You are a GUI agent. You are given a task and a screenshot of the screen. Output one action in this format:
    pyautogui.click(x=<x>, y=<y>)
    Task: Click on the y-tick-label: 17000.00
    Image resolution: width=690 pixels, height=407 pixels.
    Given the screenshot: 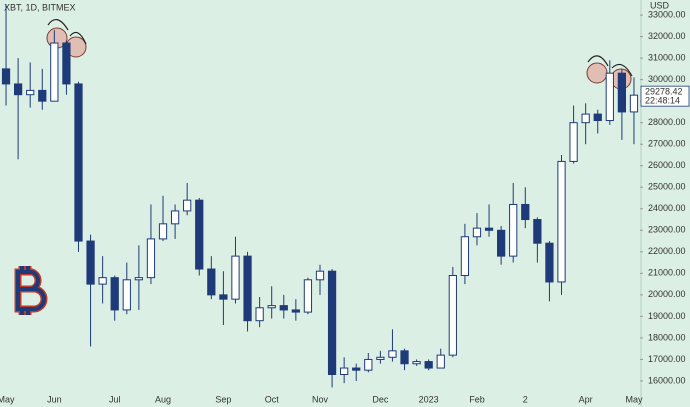 What is the action you would take?
    pyautogui.click(x=667, y=359)
    